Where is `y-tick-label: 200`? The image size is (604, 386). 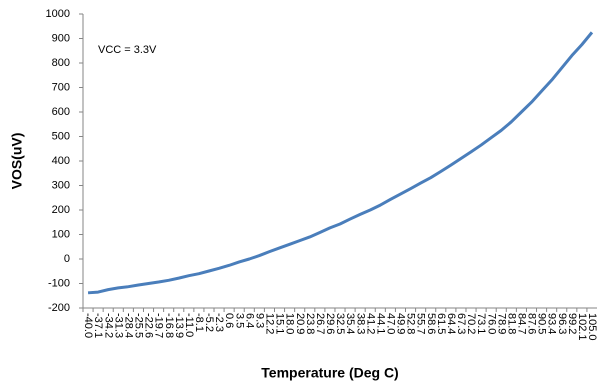
y-tick-label: 200 is located at coordinates (61, 210).